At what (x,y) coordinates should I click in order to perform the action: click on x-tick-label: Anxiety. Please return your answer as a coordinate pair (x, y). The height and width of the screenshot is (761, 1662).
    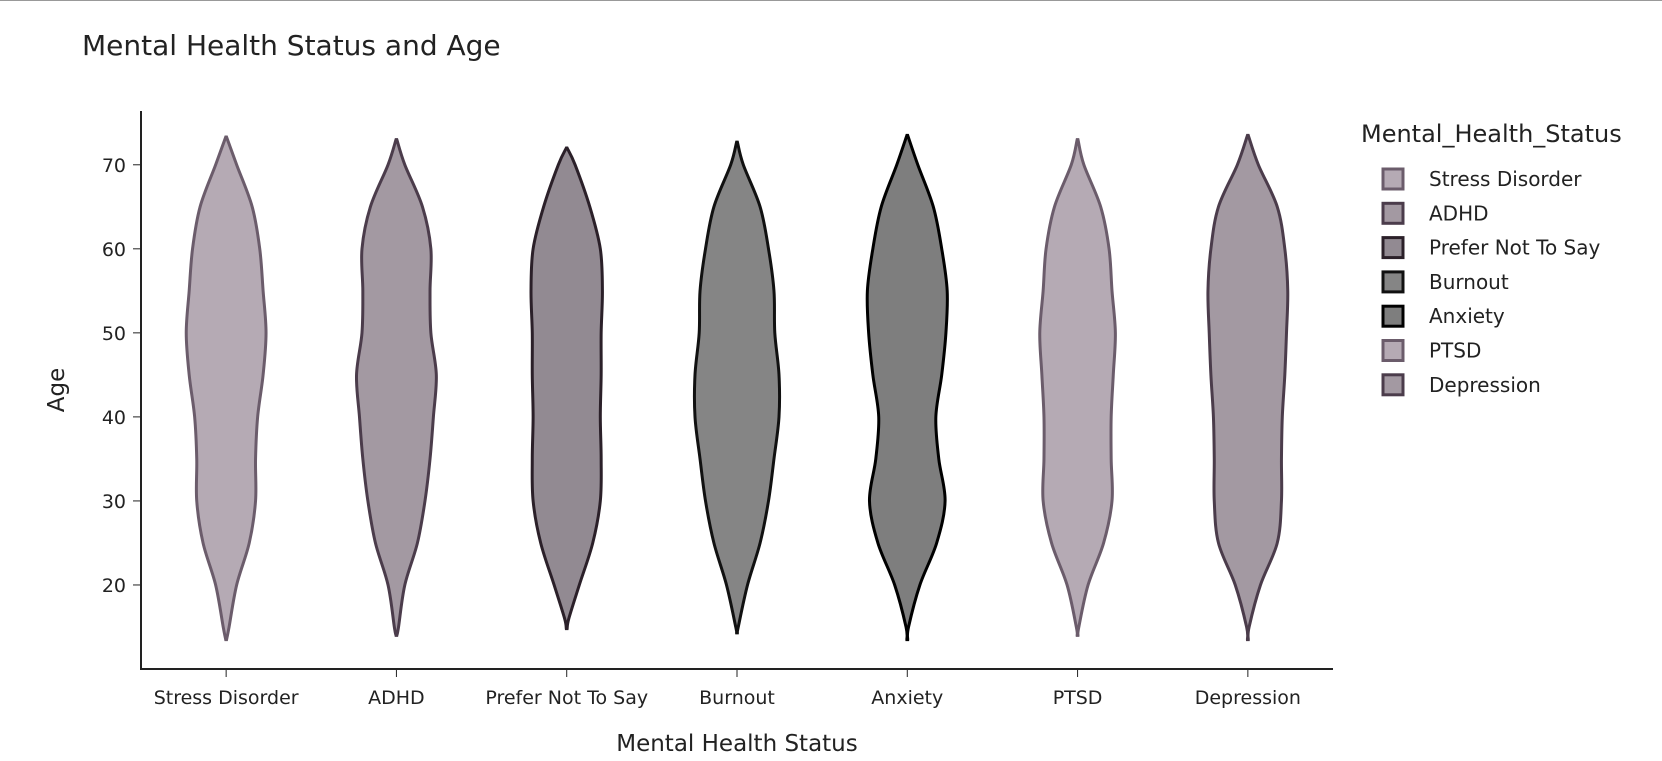
    Looking at the image, I should click on (907, 698).